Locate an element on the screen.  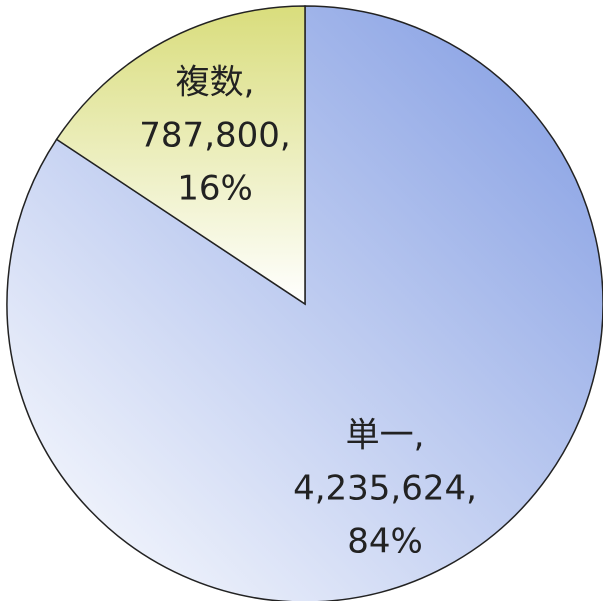
slice-label: 複数, is located at coordinates (215, 83).